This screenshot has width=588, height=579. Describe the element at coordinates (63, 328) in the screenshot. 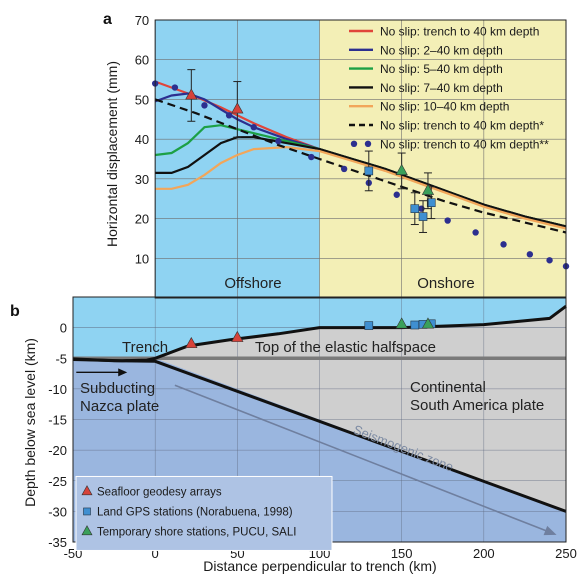

I see `y-tick-label: 0` at that location.